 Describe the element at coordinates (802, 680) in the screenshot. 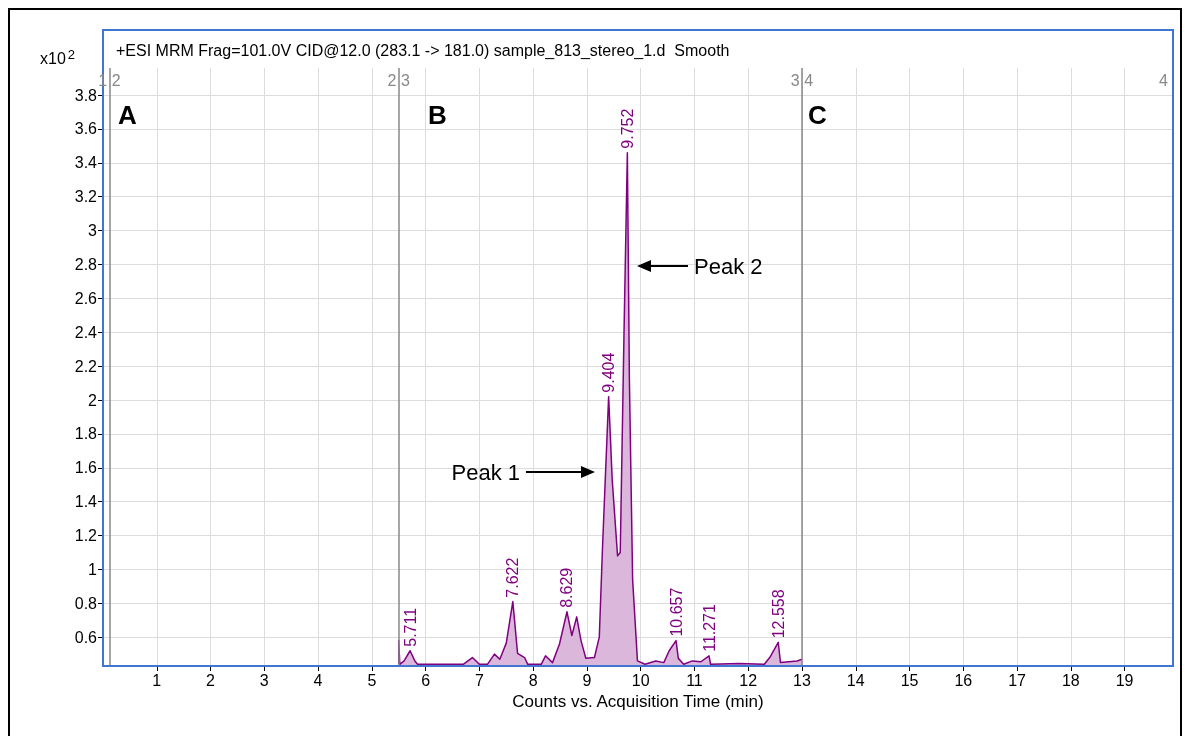

I see `x-tick-label: 13` at that location.